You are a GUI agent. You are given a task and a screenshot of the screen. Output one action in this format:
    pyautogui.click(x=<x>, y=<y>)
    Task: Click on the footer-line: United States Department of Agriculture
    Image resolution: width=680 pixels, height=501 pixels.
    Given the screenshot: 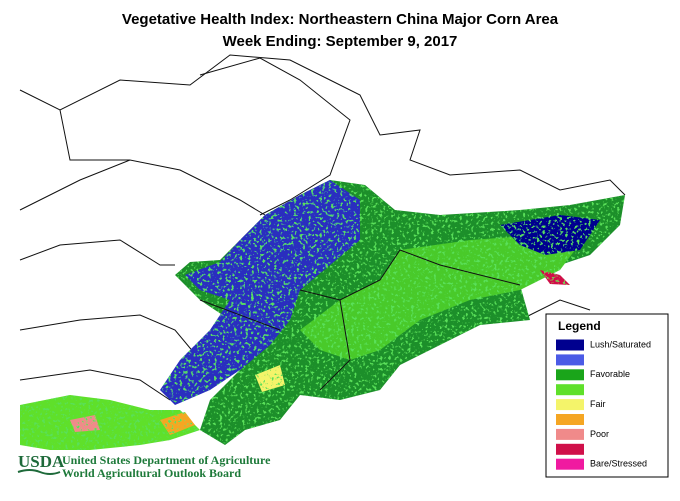 What is the action you would take?
    pyautogui.click(x=166, y=460)
    